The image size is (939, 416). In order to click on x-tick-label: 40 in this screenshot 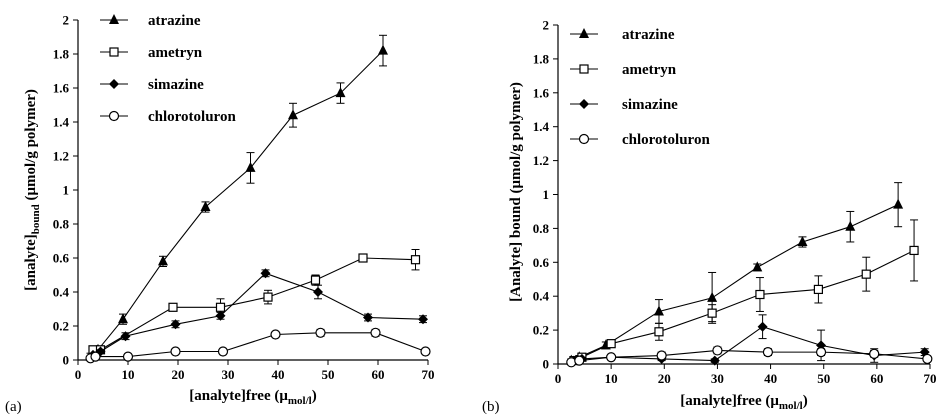, I will do `click(278, 374)`.